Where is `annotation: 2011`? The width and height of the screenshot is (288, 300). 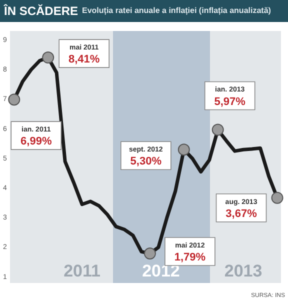
annotation: 2011 is located at coordinates (82, 270).